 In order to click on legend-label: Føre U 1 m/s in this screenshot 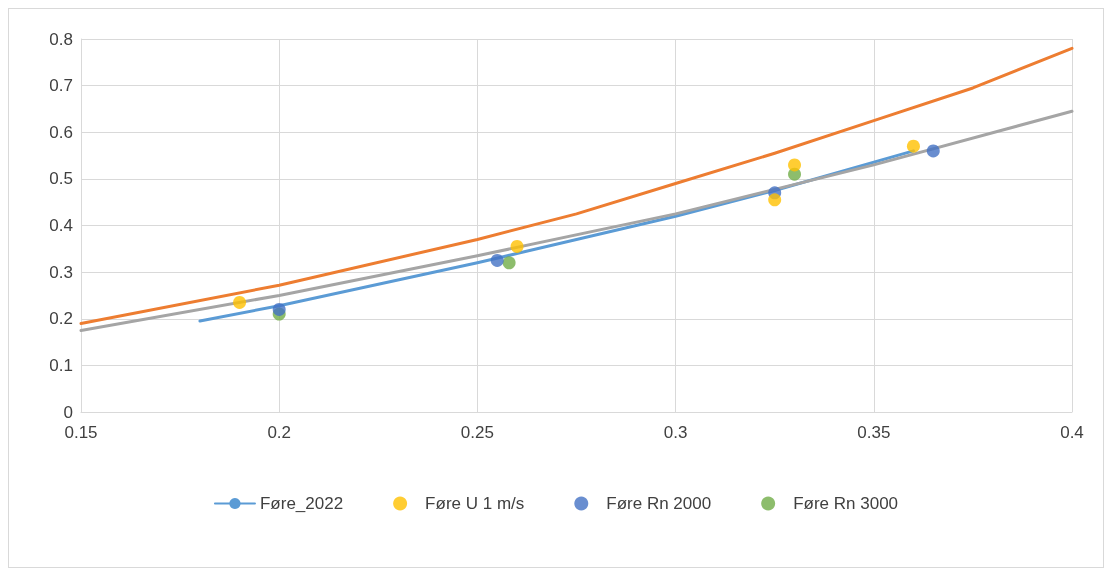, I will do `click(475, 503)`.